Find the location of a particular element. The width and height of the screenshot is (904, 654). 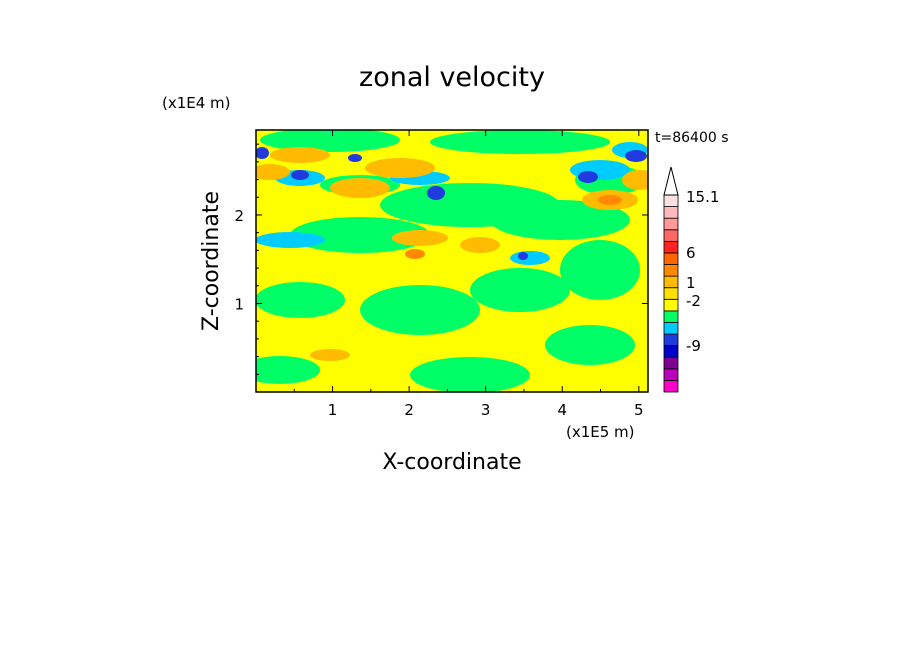

colorbar: 15.1 6 1-2 -9 is located at coordinates (691, 279).